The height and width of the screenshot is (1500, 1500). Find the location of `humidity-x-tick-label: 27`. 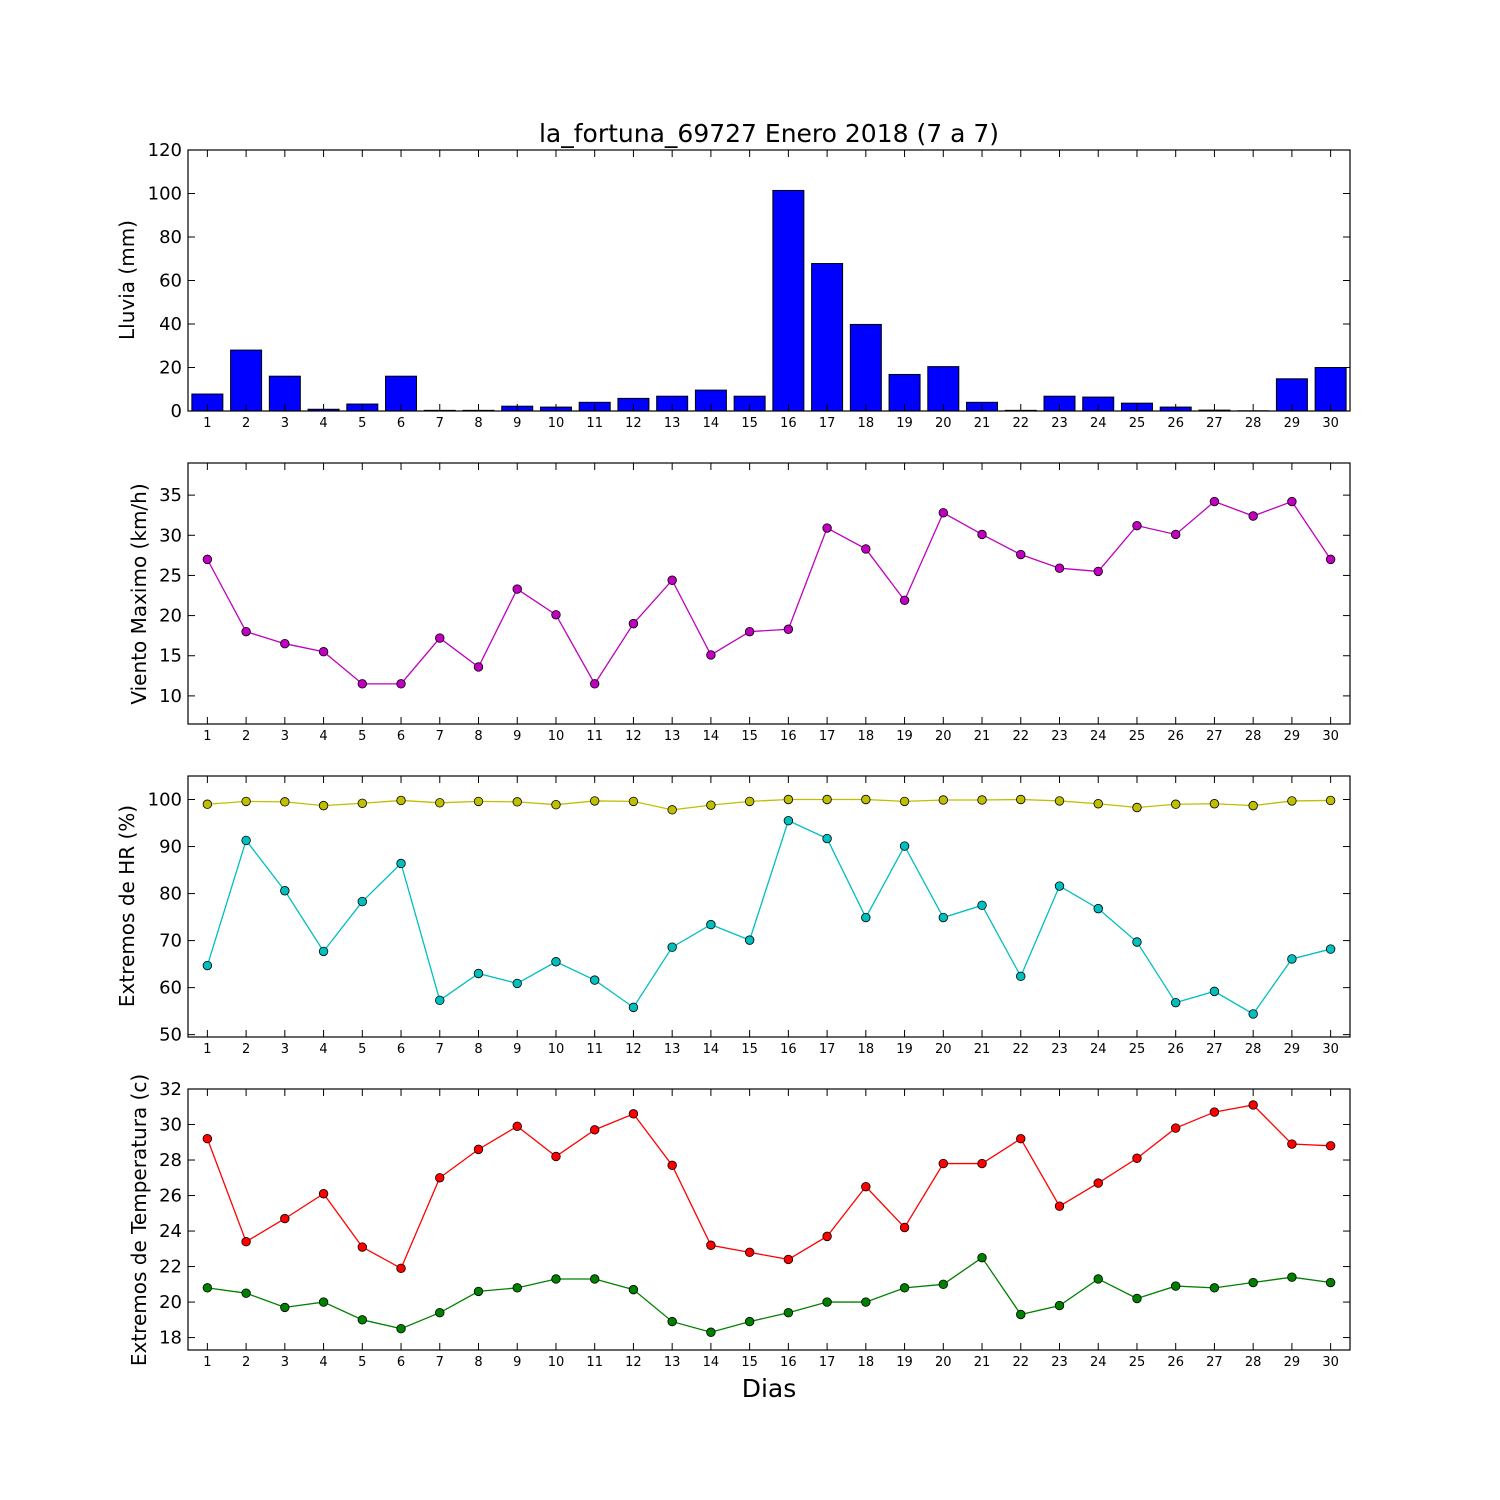

humidity-x-tick-label: 27 is located at coordinates (1214, 1049).